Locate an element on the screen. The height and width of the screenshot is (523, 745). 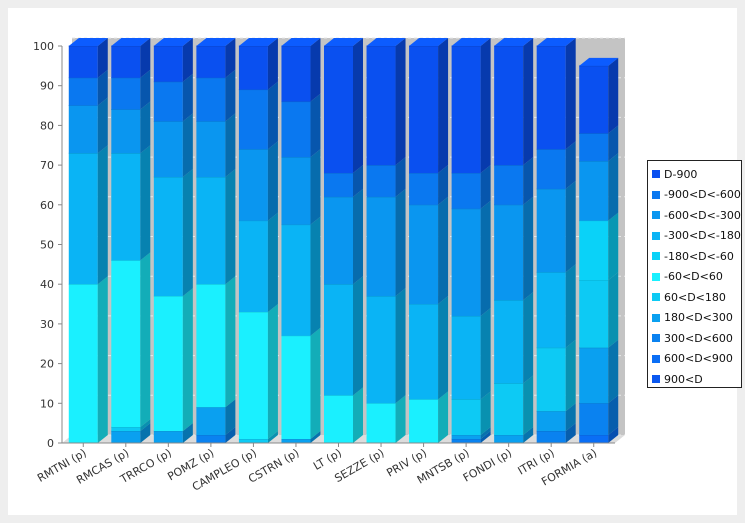
y-axis: 0 10 20 30 40 50 60 70 80 90 100 is located at coordinates (48, 245).